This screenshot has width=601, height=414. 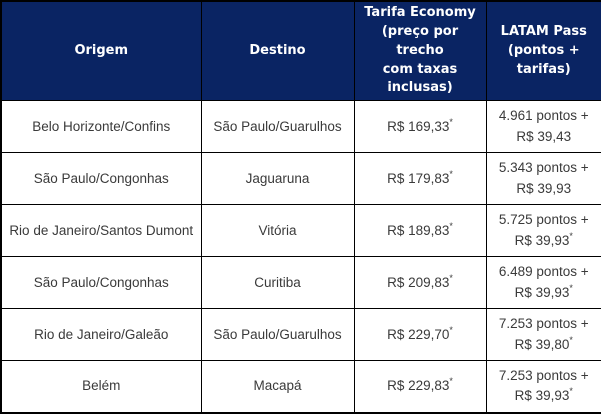 I want to click on cell-tarifa: R$ 229,70*, so click(x=420, y=335).